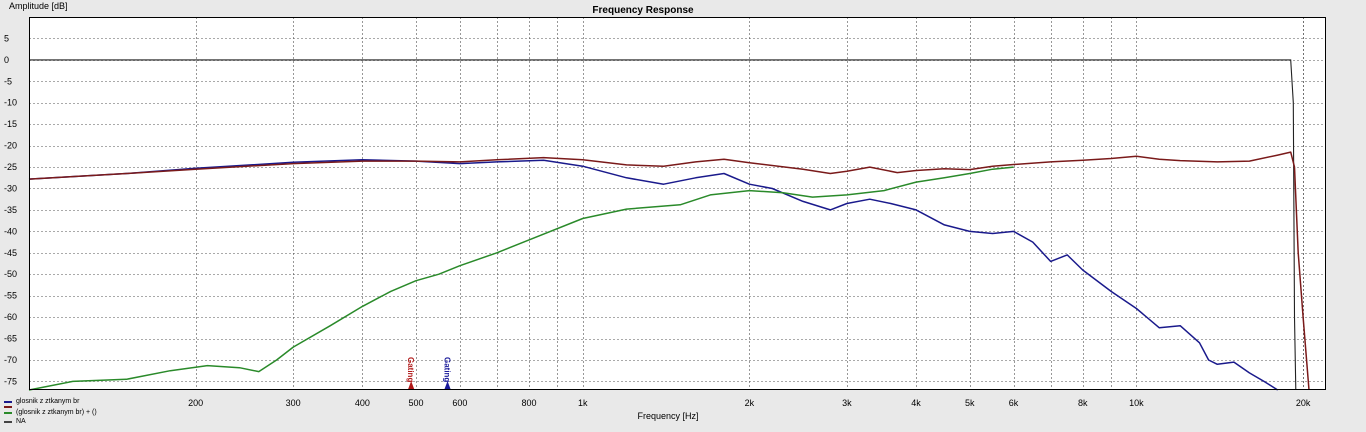 Image resolution: width=1366 pixels, height=432 pixels. Describe the element at coordinates (1014, 403) in the screenshot. I see `x-tick-label: 6k` at that location.